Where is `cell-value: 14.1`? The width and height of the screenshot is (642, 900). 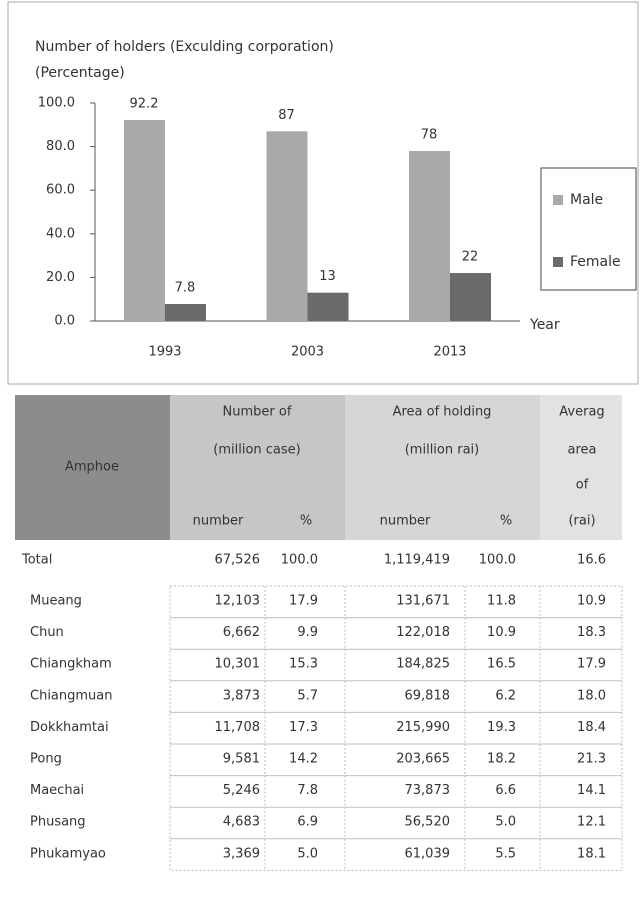
cell-value: 14.1 is located at coordinates (591, 790).